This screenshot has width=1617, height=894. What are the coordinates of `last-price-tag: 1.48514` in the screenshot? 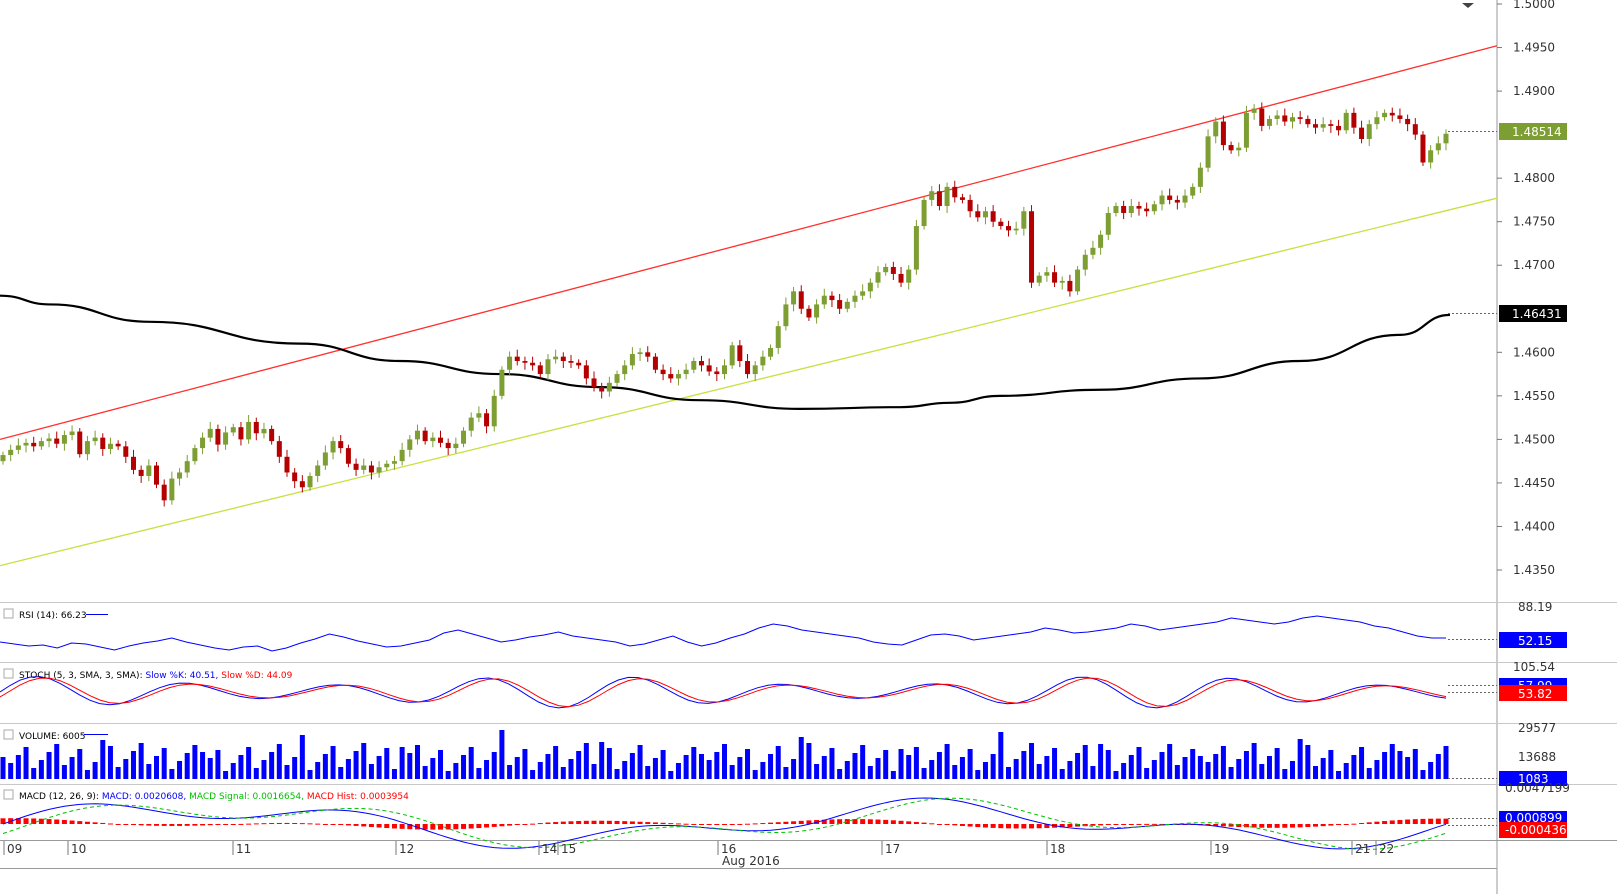 It's located at (1533, 131).